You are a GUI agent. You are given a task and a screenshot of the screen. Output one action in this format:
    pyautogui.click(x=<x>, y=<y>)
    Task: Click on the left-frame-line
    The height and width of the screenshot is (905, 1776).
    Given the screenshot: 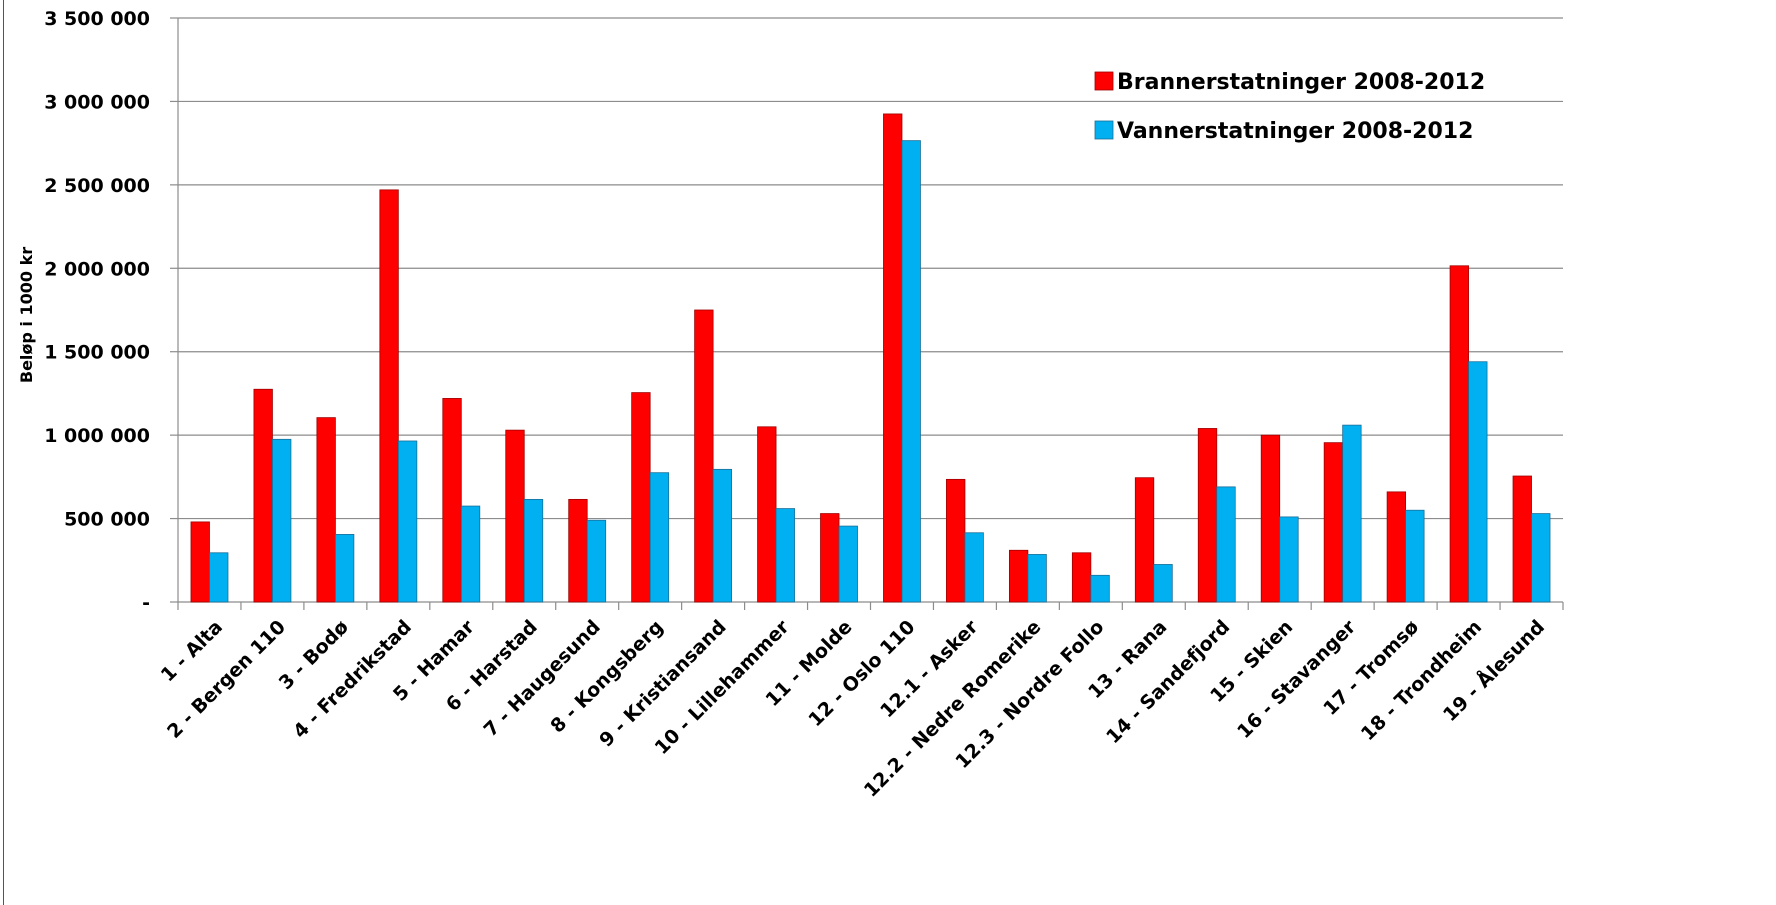 What is the action you would take?
    pyautogui.click(x=3, y=452)
    